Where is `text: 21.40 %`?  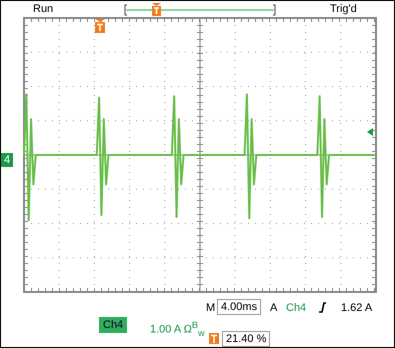
text: 21.40 % is located at coordinates (246, 339).